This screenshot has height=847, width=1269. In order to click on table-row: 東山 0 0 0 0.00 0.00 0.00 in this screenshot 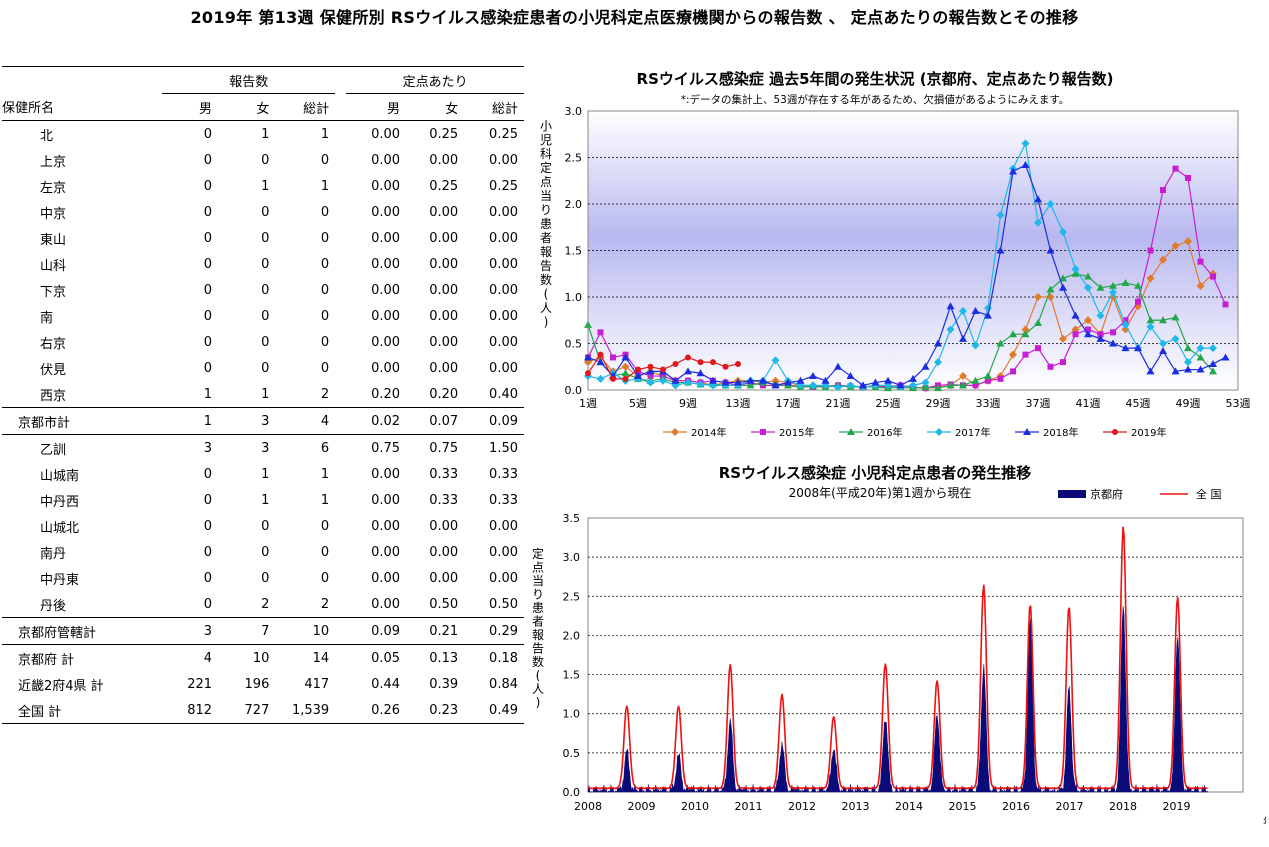, I will do `click(263, 238)`.